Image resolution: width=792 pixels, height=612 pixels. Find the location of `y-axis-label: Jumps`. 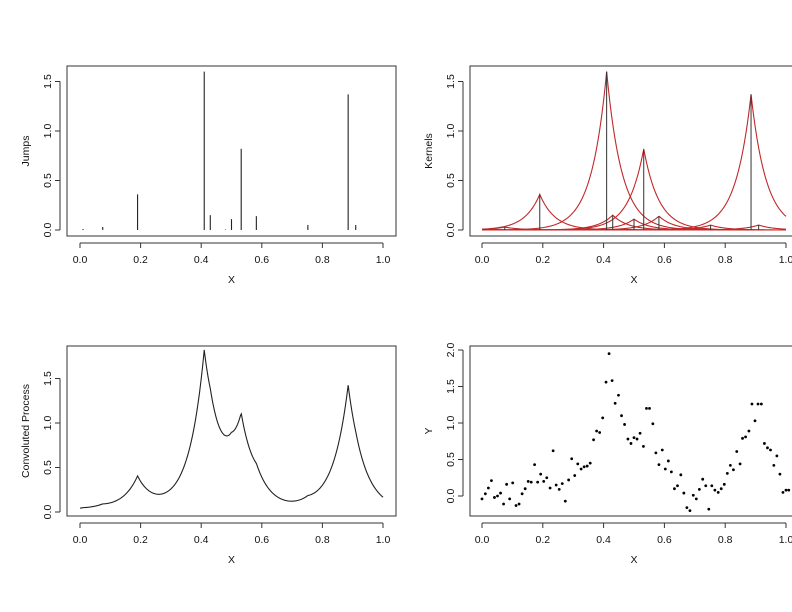

y-axis-label: Jumps is located at coordinates (26, 151).